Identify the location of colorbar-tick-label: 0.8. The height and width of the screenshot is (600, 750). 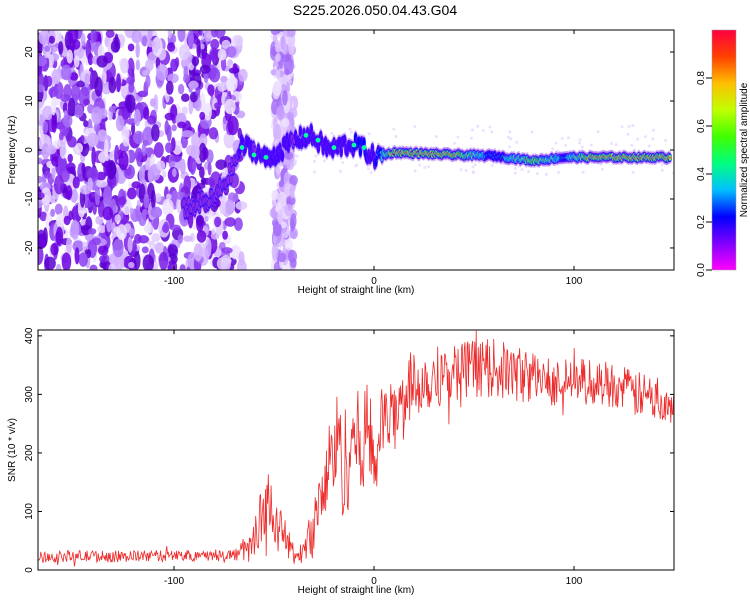
(701, 78).